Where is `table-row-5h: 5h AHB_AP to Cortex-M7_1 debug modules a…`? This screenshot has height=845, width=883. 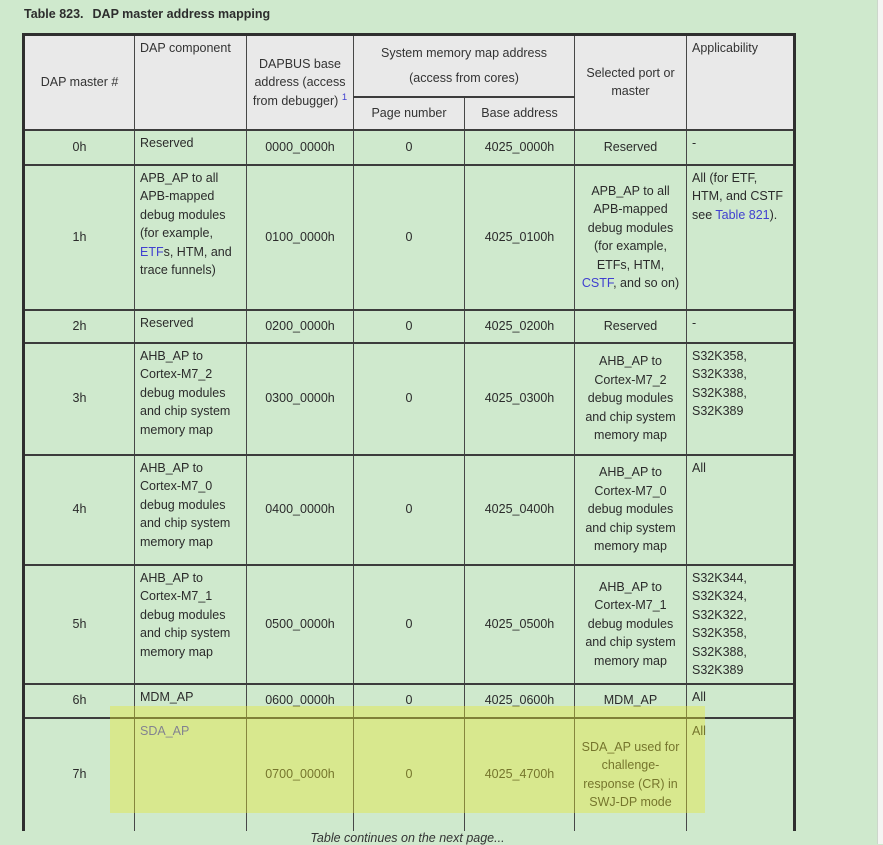 table-row-5h: 5h AHB_AP to Cortex-M7_1 debug modules a… is located at coordinates (409, 624).